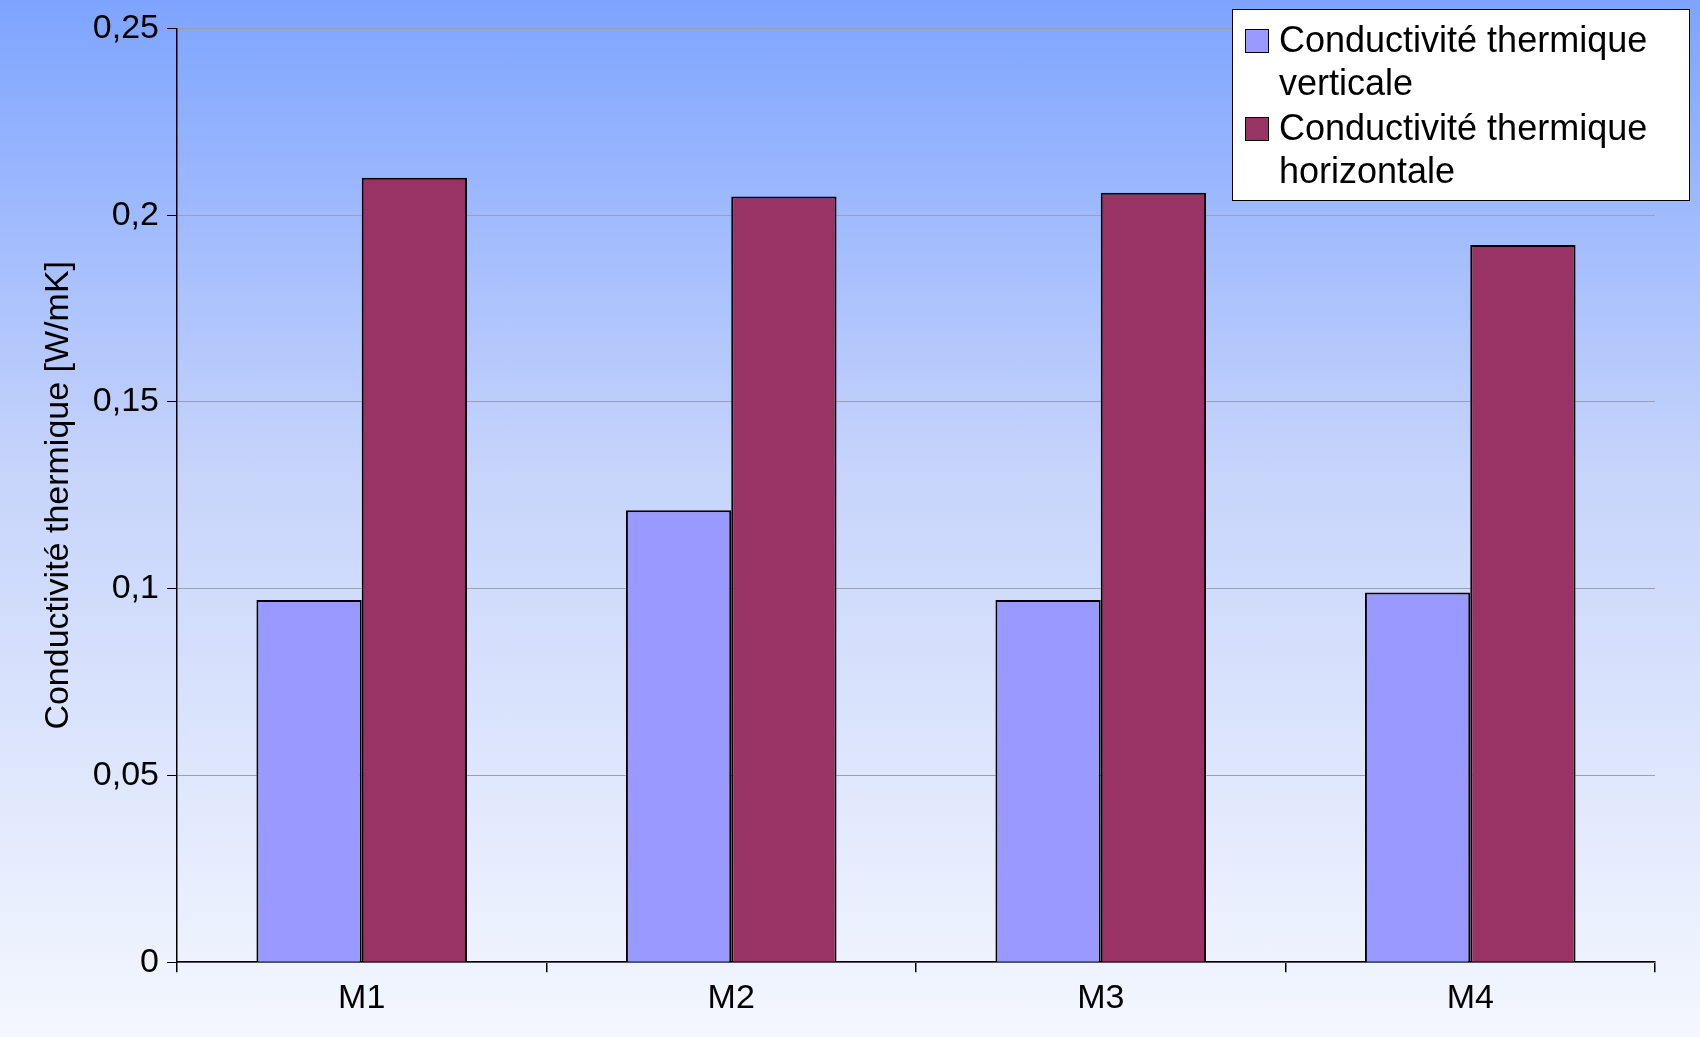 Image resolution: width=1700 pixels, height=1037 pixels. What do you see at coordinates (1464, 149) in the screenshot?
I see `text: Conductivité thermique horizontale` at bounding box center [1464, 149].